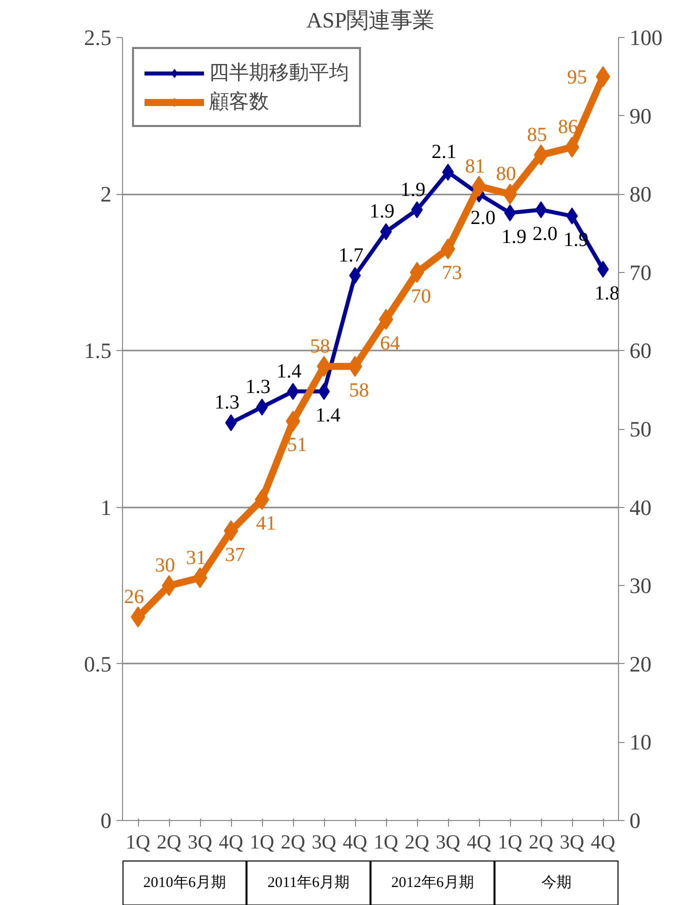 This screenshot has height=905, width=686. Describe the element at coordinates (390, 343) in the screenshot. I see `data-label: 64` at that location.